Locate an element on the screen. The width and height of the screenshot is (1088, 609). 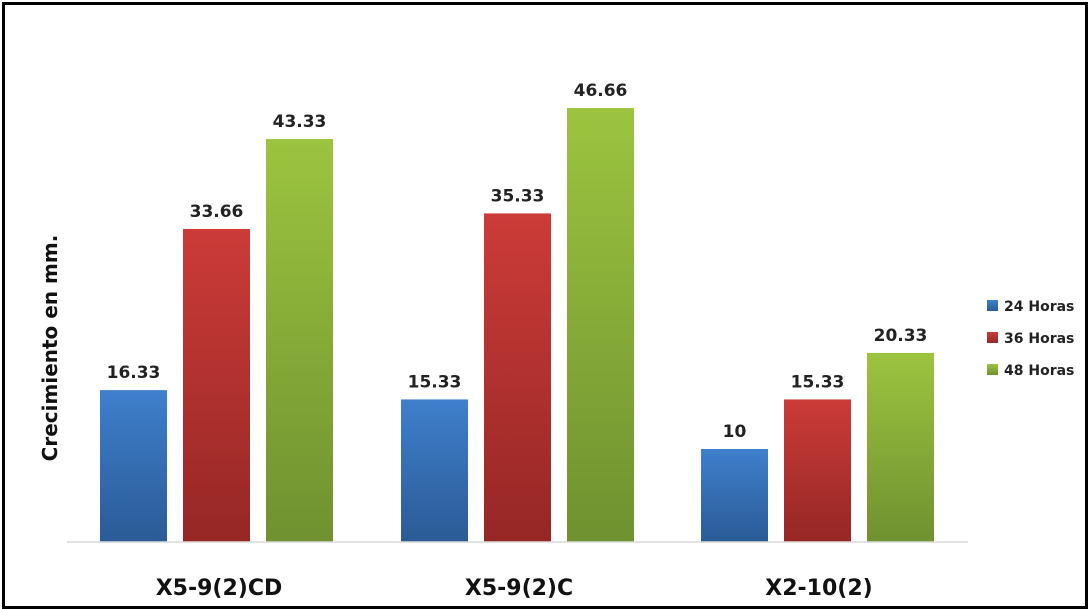
legend-label: 36 Horas is located at coordinates (1039, 339).